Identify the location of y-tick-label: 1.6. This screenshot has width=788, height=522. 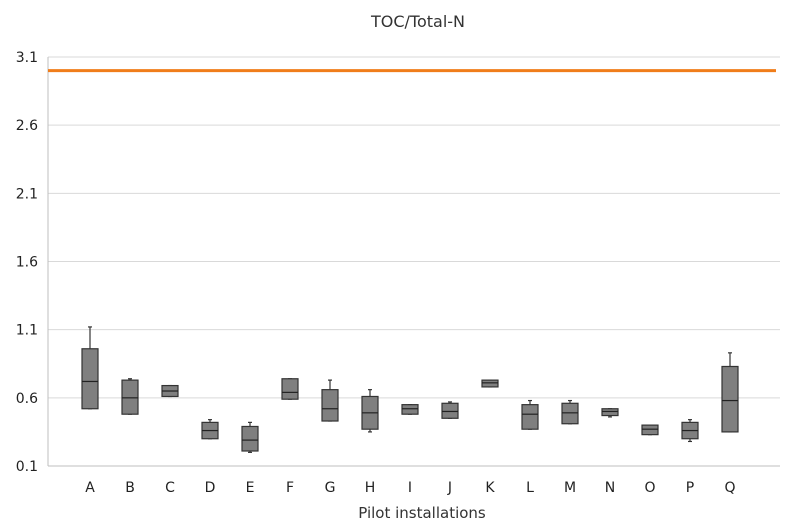
(27, 263).